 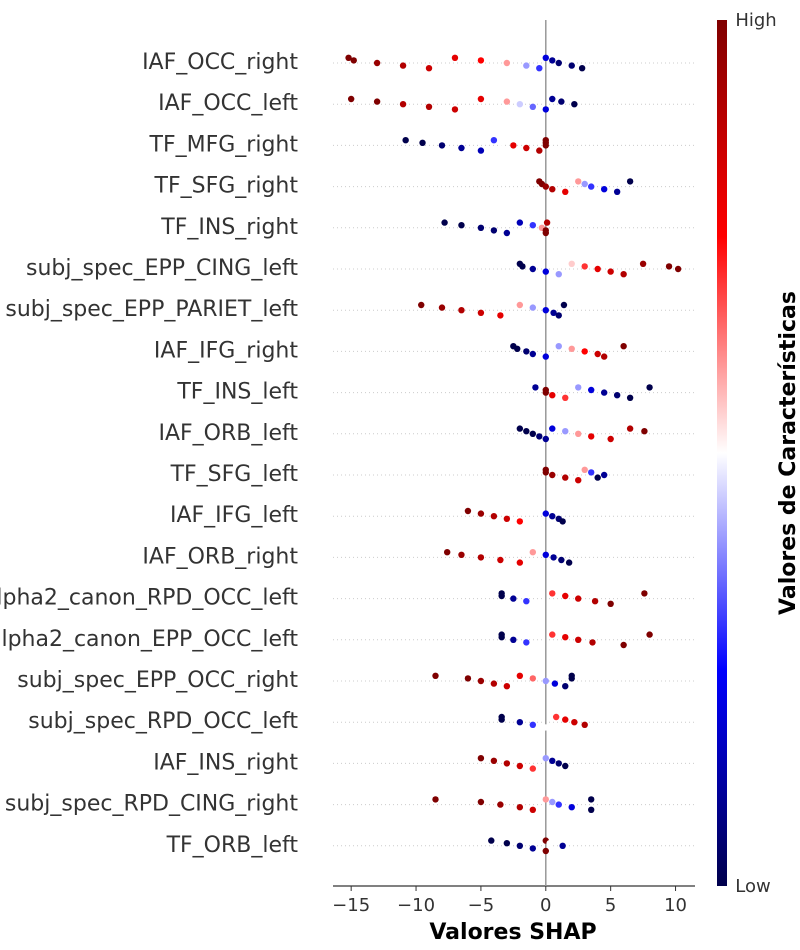 What do you see at coordinates (755, 20) in the screenshot?
I see `colorbar-high: High` at bounding box center [755, 20].